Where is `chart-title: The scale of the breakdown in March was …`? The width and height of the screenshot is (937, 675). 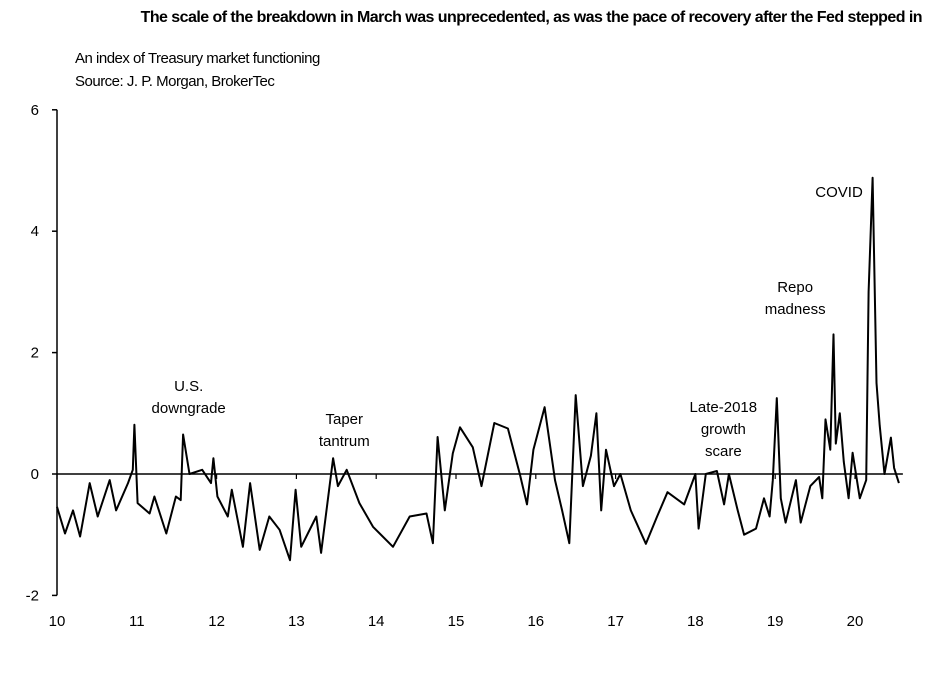 chart-title: The scale of the breakdown in March was … is located at coordinates (531, 17).